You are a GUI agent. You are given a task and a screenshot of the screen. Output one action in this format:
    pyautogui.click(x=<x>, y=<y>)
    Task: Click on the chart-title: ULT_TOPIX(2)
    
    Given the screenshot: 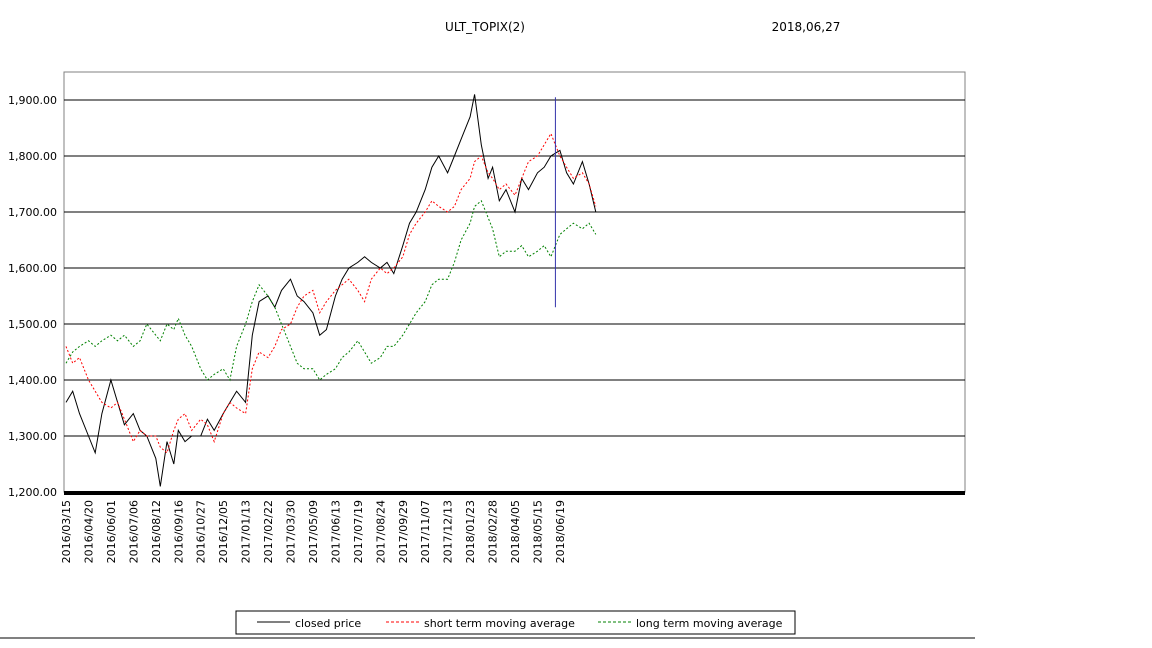 What is the action you would take?
    pyautogui.click(x=485, y=27)
    